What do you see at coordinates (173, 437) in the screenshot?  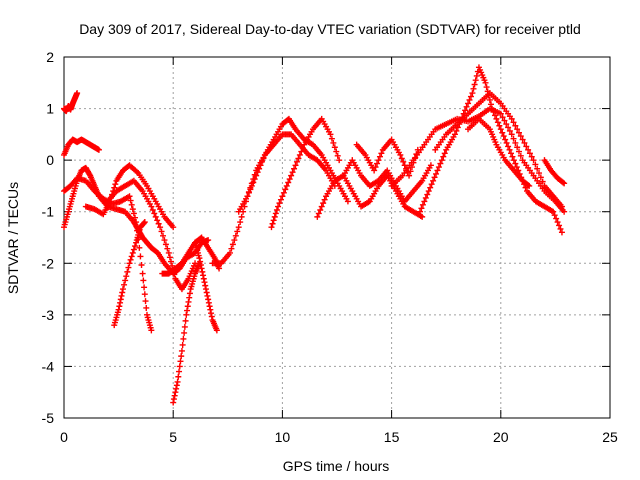 I see `x-tick-label: 5` at bounding box center [173, 437].